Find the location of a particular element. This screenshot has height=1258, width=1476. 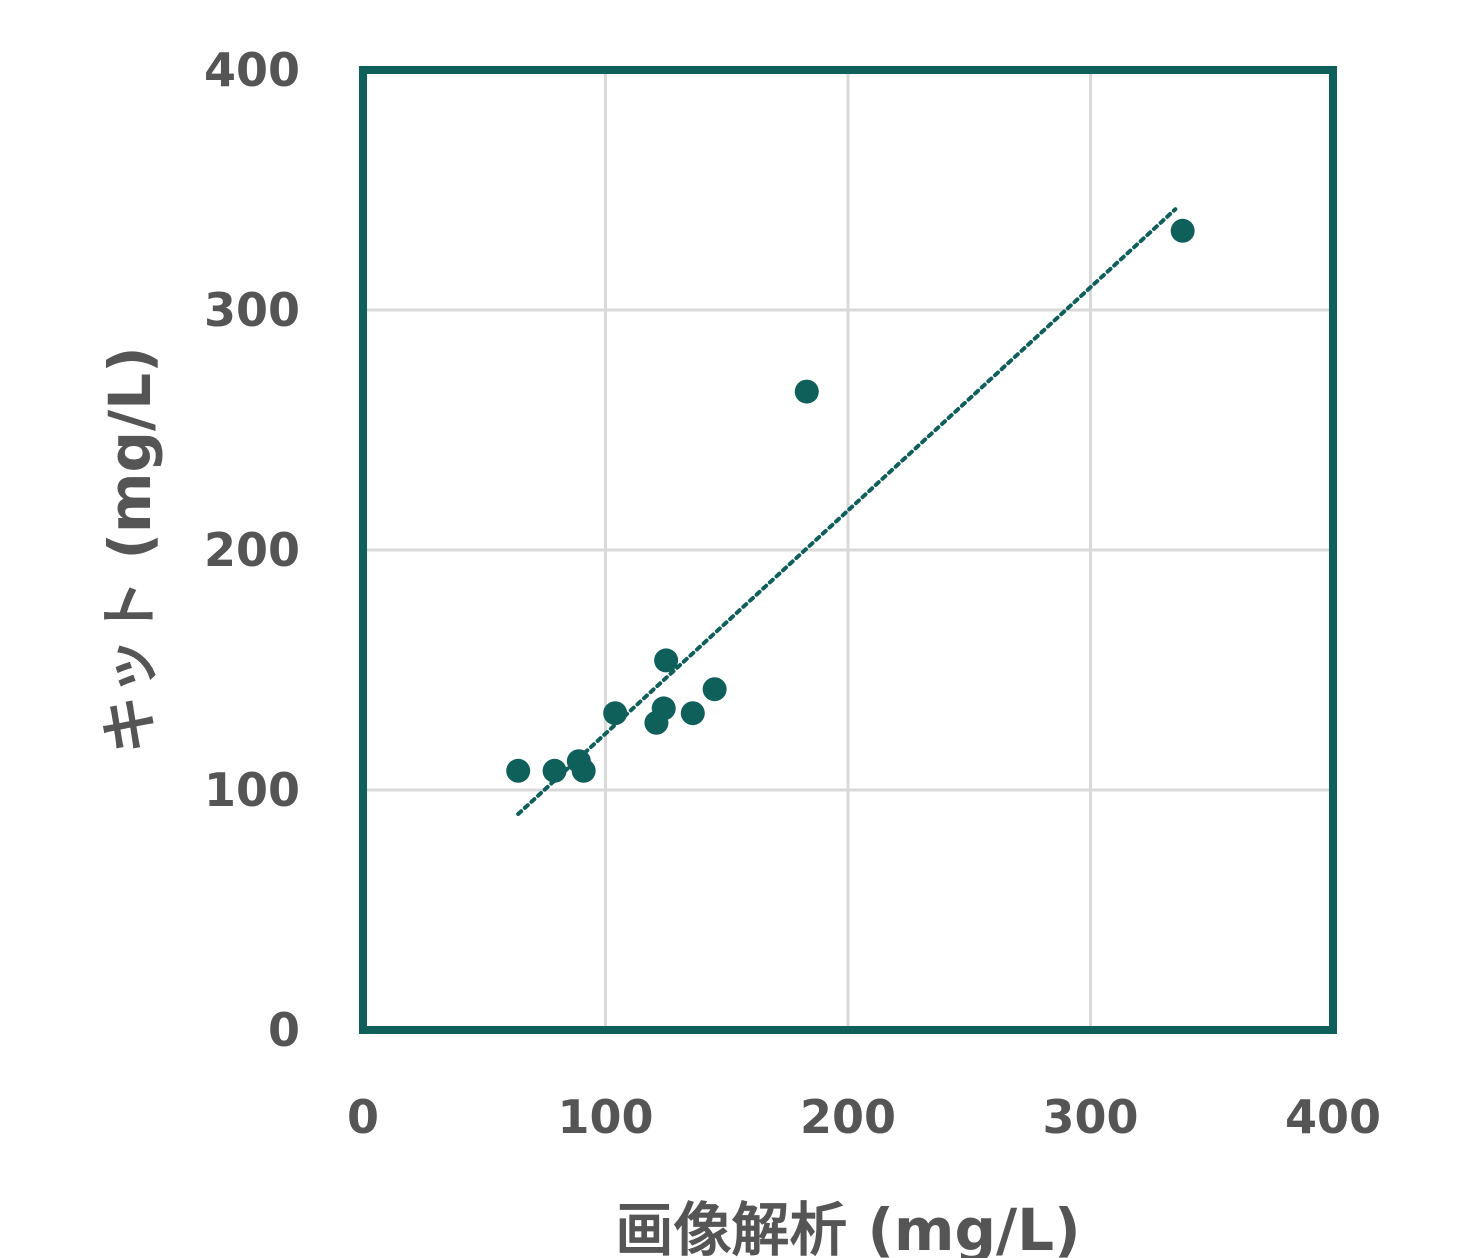

x-tick-label: 300 is located at coordinates (1090, 1117).